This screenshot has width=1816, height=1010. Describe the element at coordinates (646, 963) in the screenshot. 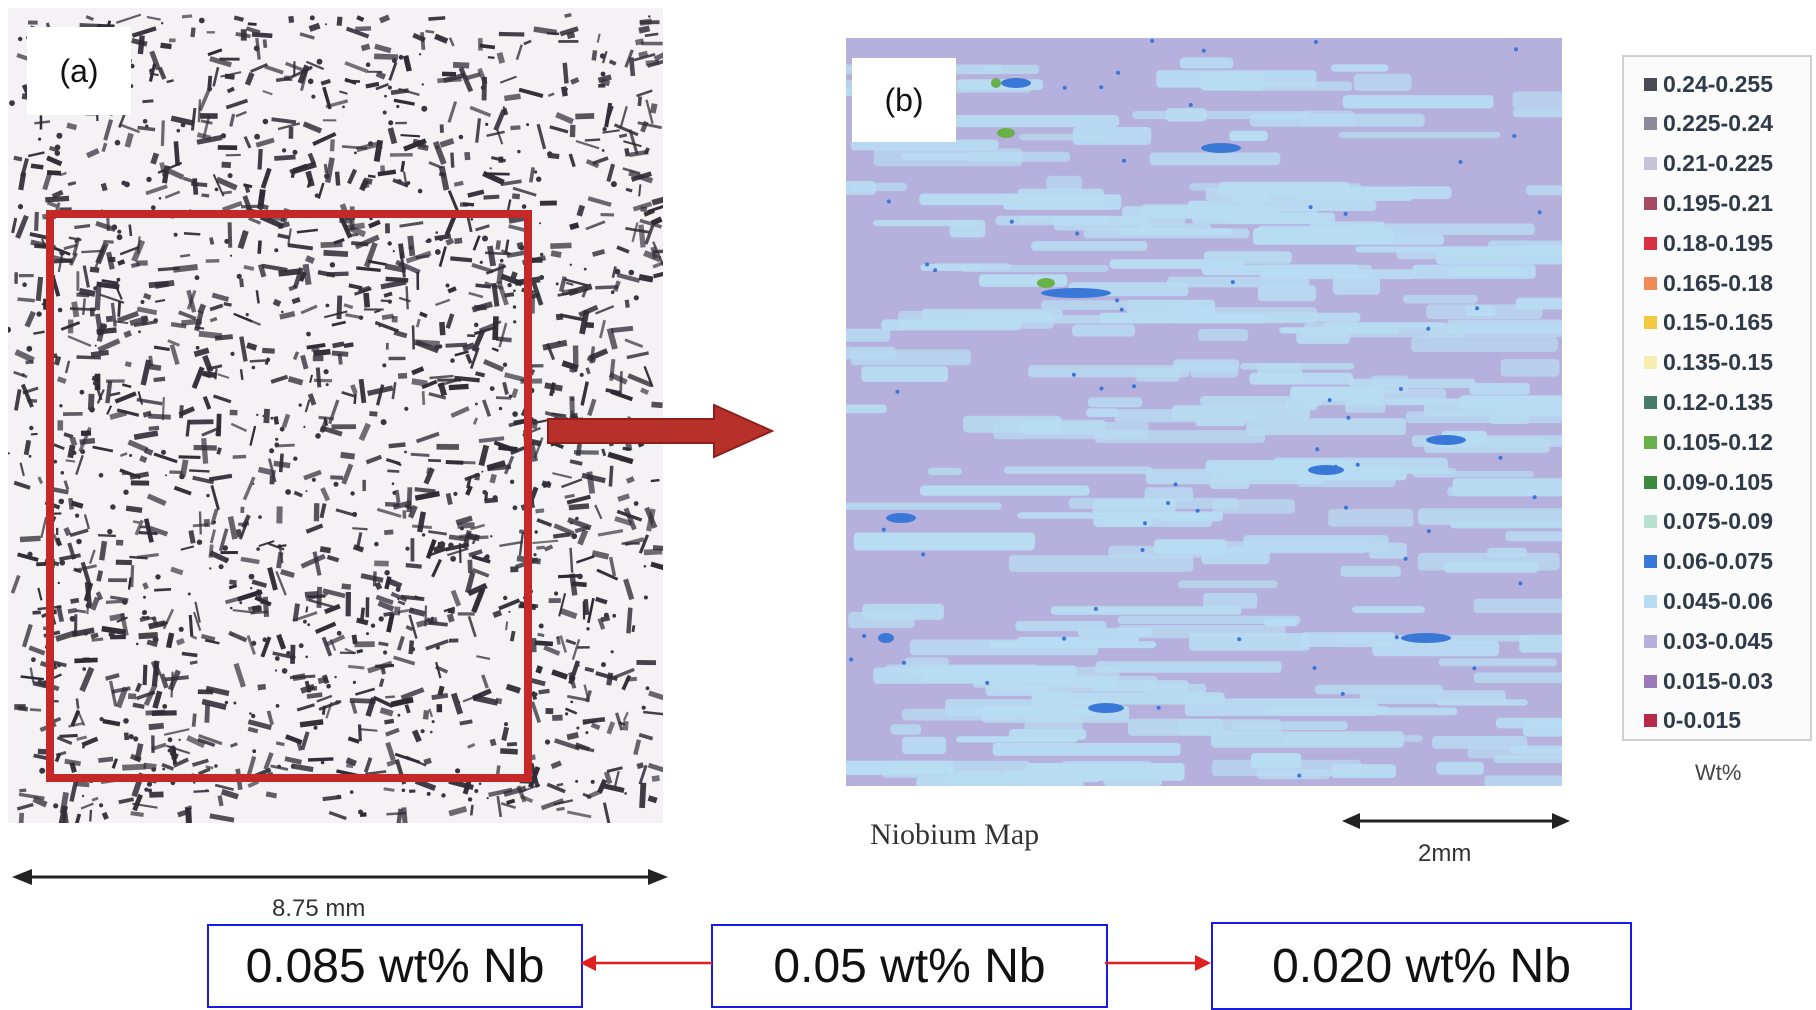

I see `link-arrow-left` at that location.